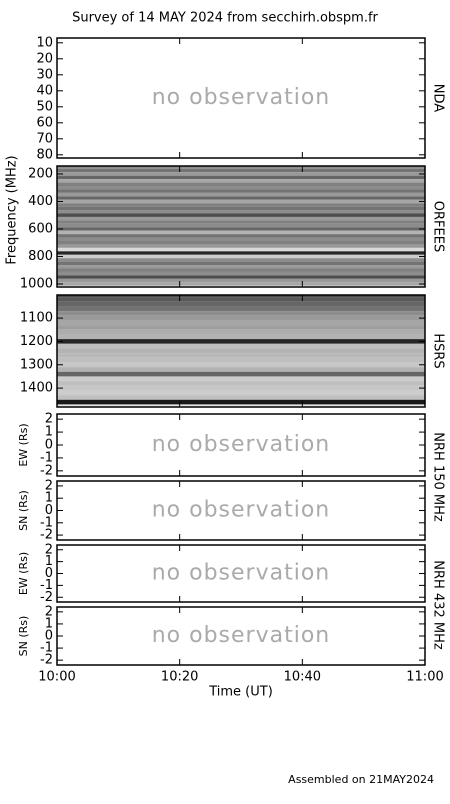 This screenshot has width=450, height=804. Describe the element at coordinates (40, 201) in the screenshot. I see `y-tick-label: 400` at that location.